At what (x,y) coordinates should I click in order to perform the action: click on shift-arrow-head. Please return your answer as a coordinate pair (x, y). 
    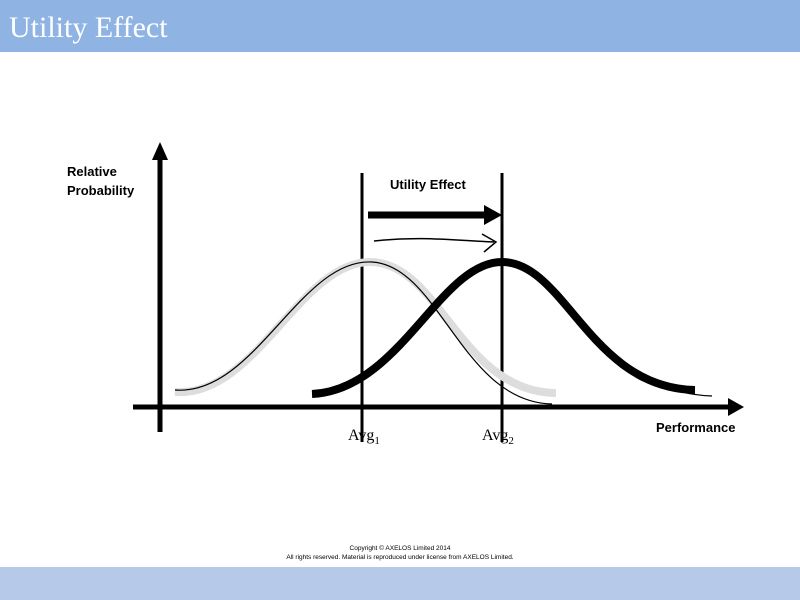
    Looking at the image, I should click on (493, 215).